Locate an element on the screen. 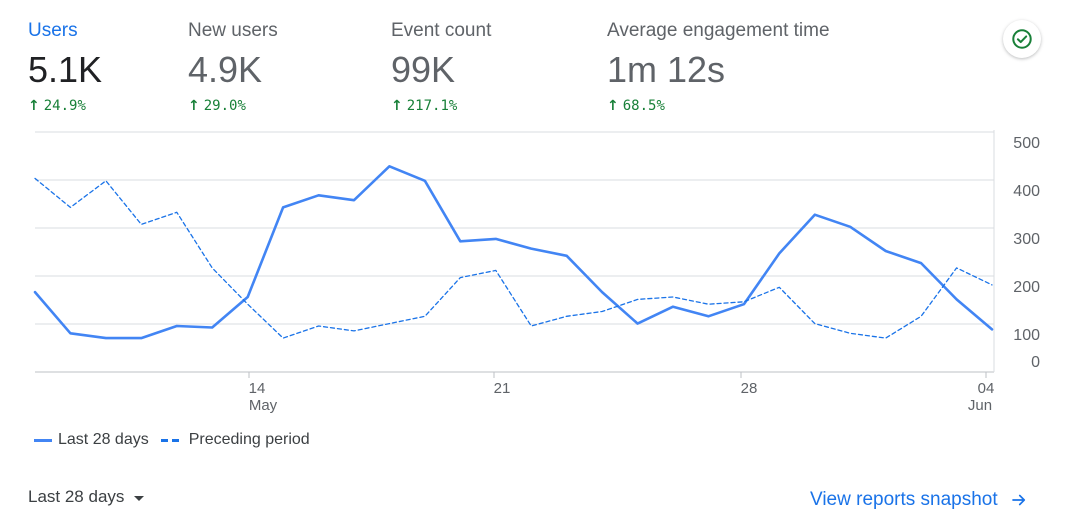  legend-item-current: Last 28 days is located at coordinates (91, 440).